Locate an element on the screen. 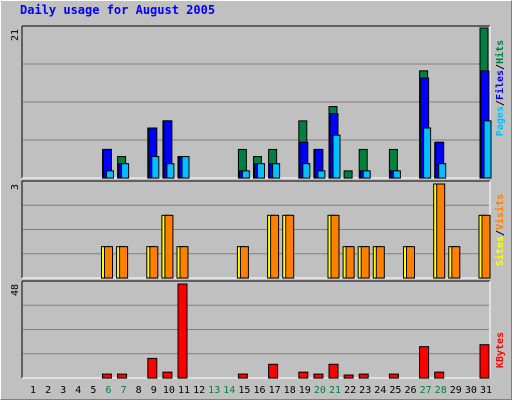  x-tick-label: 5 is located at coordinates (93, 390).